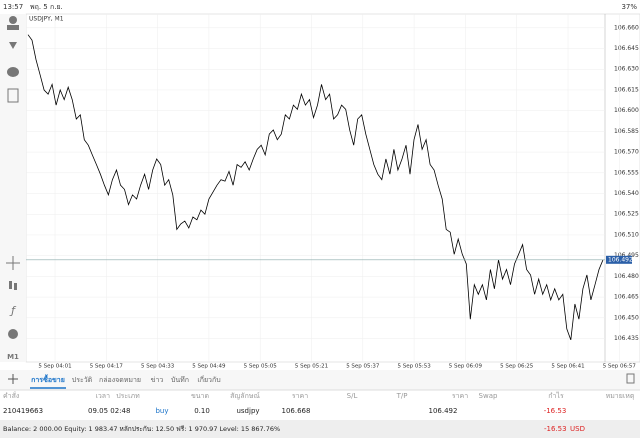 Image resolution: width=640 pixels, height=447 pixels. Describe the element at coordinates (630, 378) in the screenshot. I see `layout-button` at that location.